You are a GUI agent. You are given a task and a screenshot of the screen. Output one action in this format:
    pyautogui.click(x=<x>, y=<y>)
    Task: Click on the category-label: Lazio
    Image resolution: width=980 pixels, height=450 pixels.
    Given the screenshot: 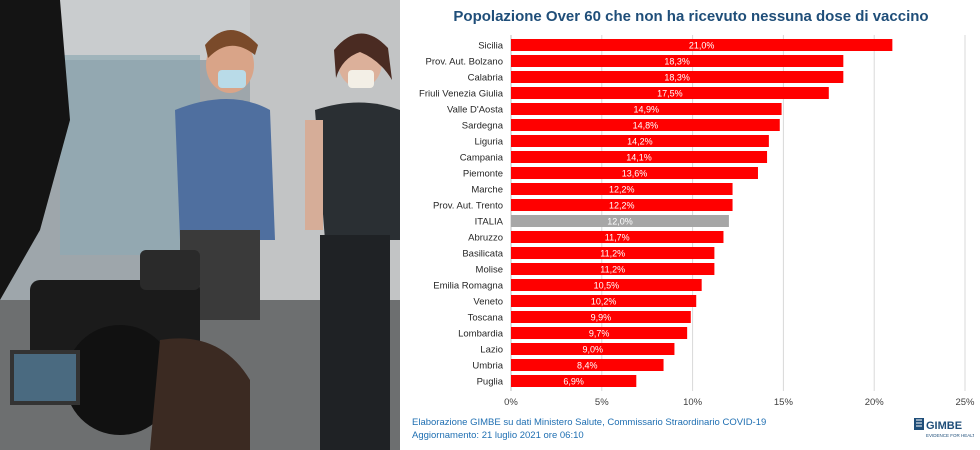 What is the action you would take?
    pyautogui.click(x=491, y=350)
    